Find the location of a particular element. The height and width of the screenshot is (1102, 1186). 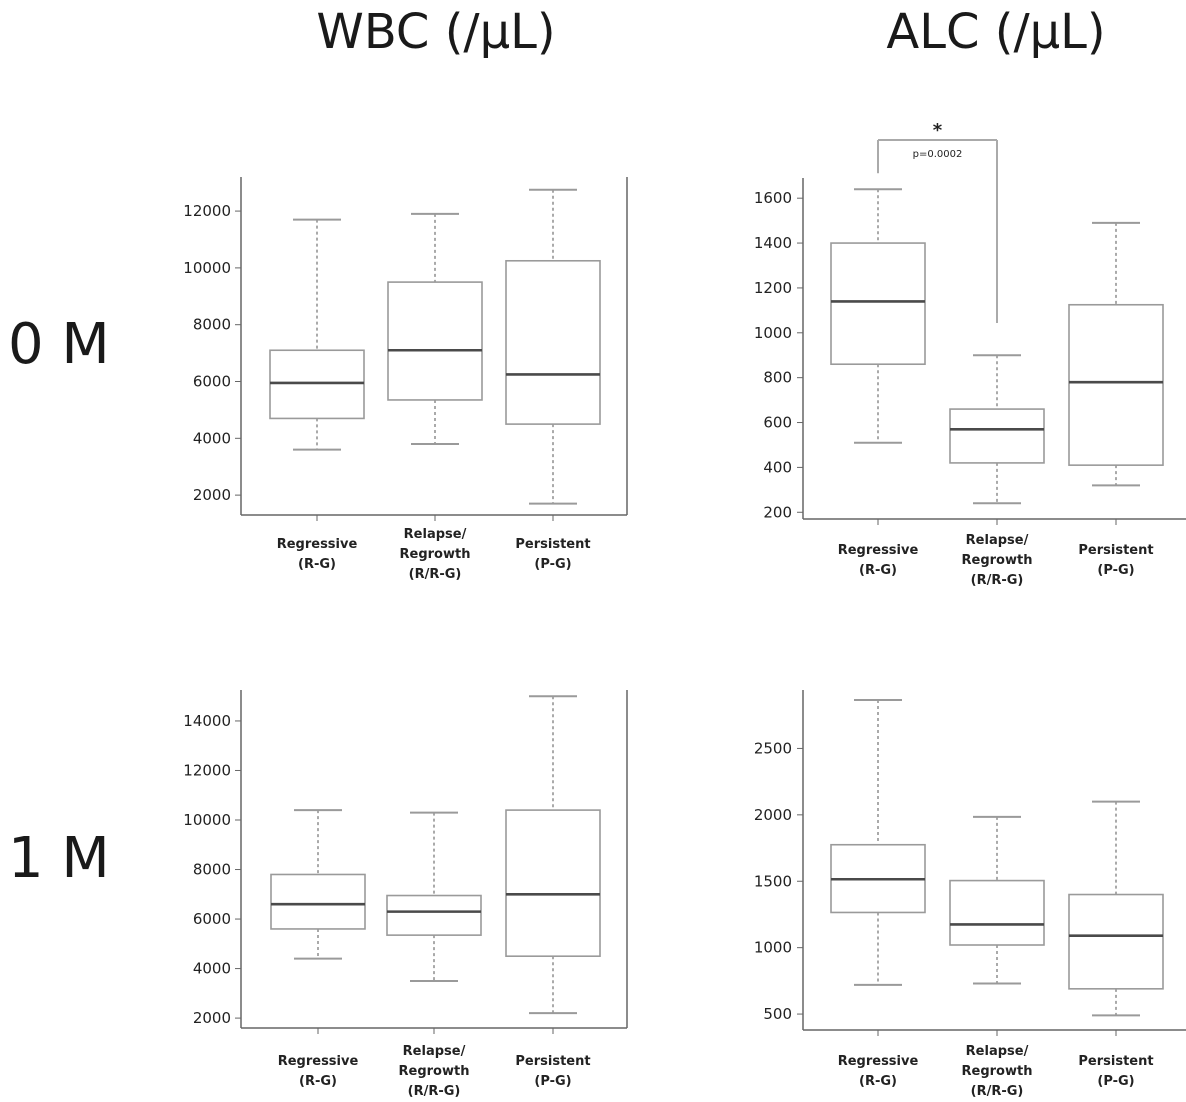

y-tick-label: 1200 is located at coordinates (773, 288).